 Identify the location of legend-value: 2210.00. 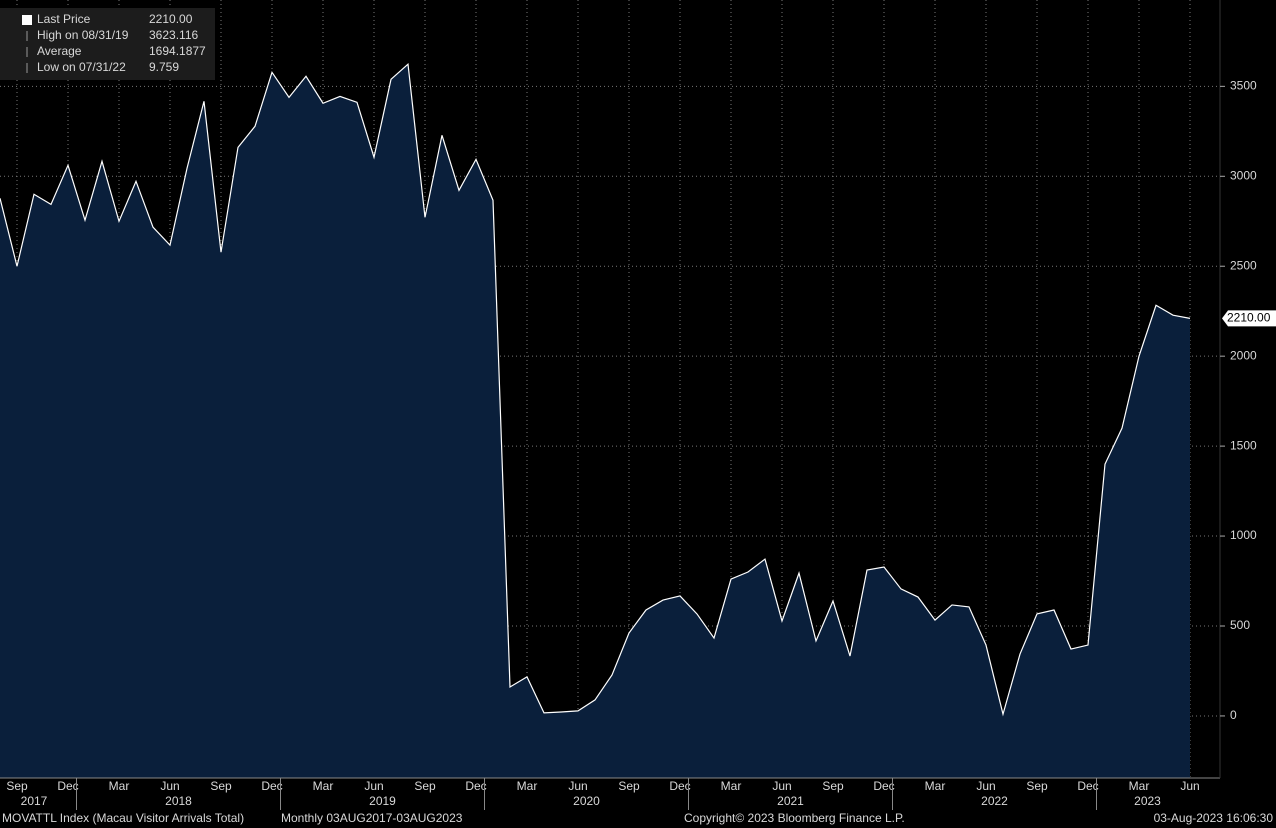
(171, 19).